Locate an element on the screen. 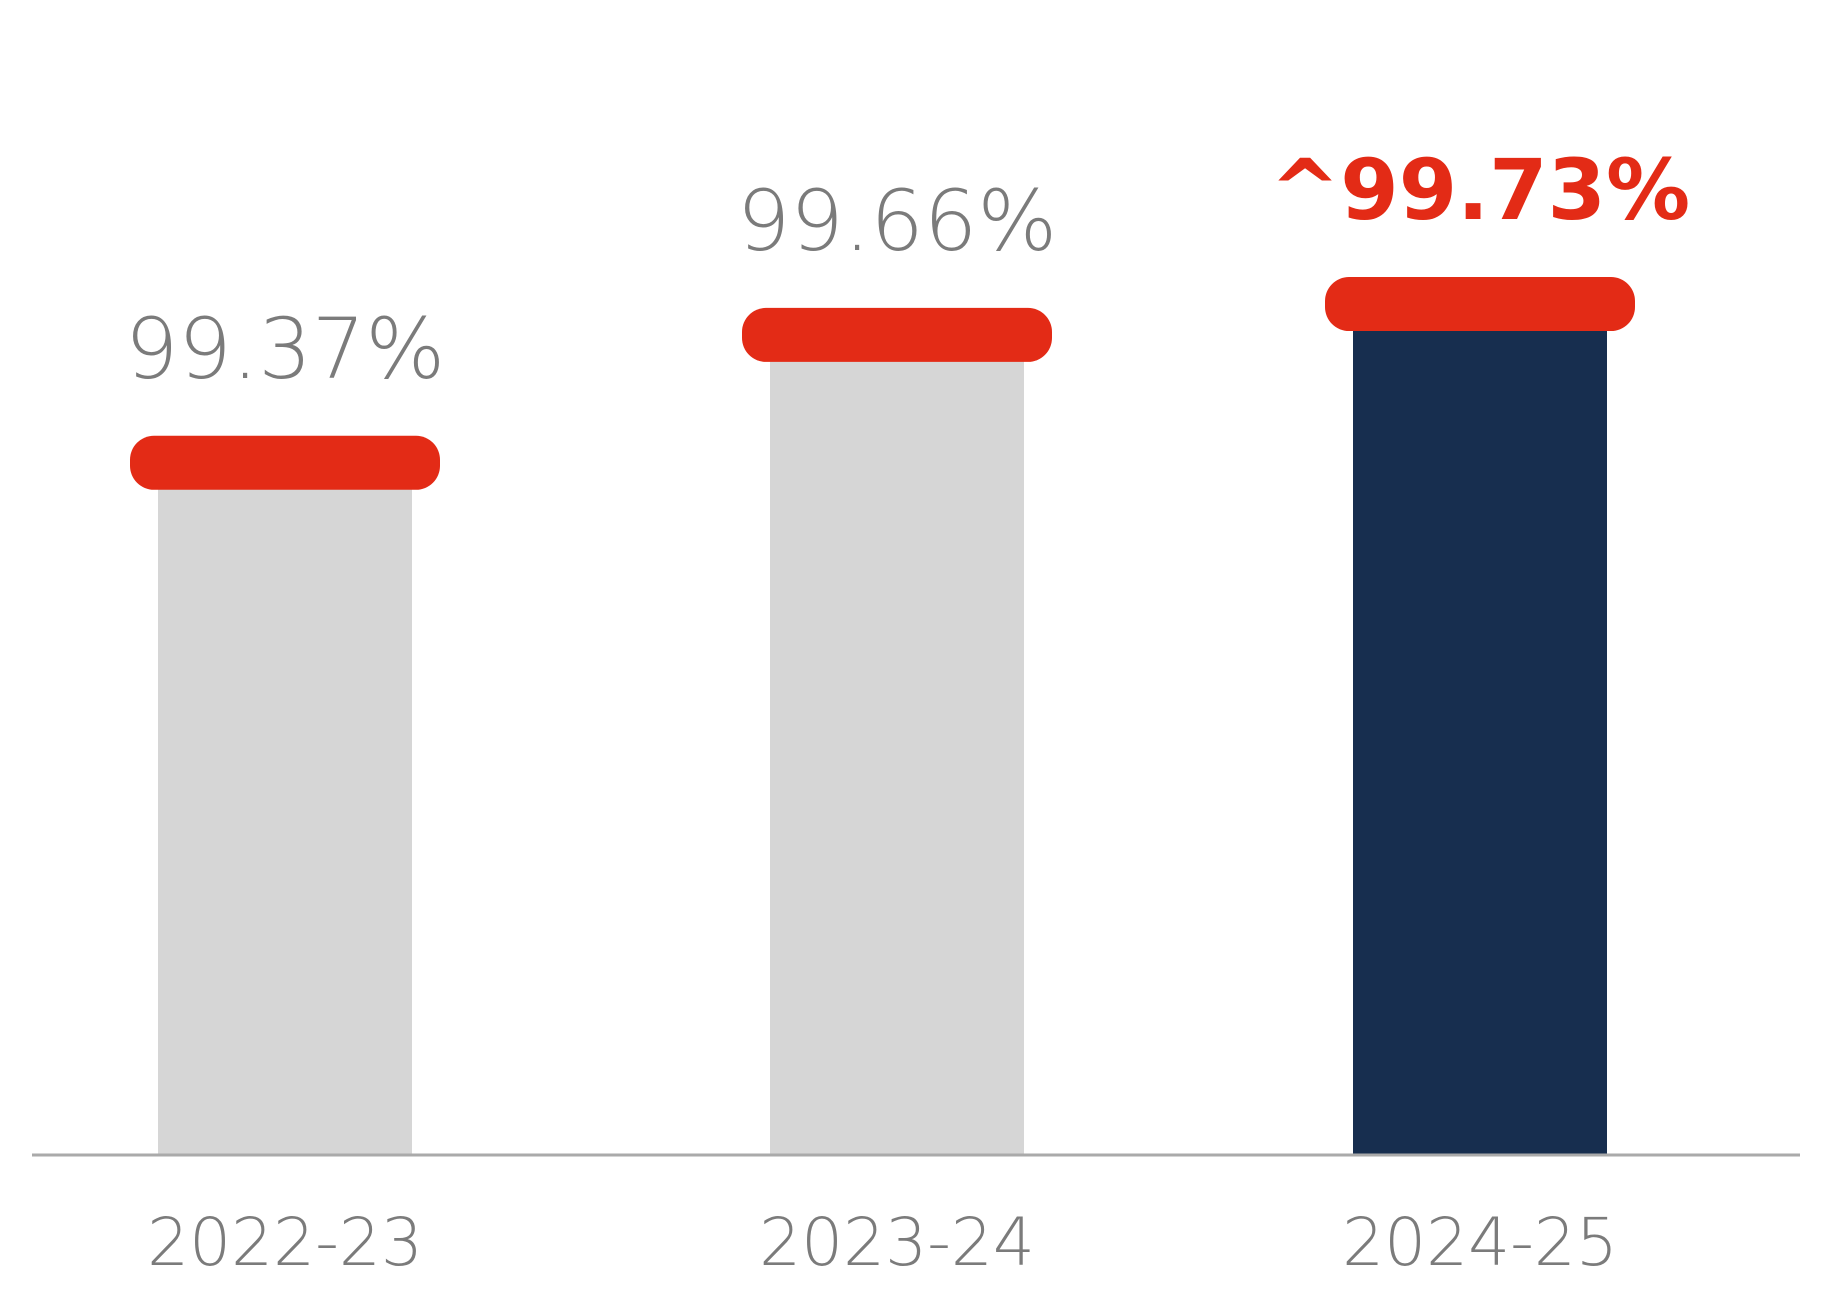  data-label-2022-23: 99.37% is located at coordinates (285, 349).